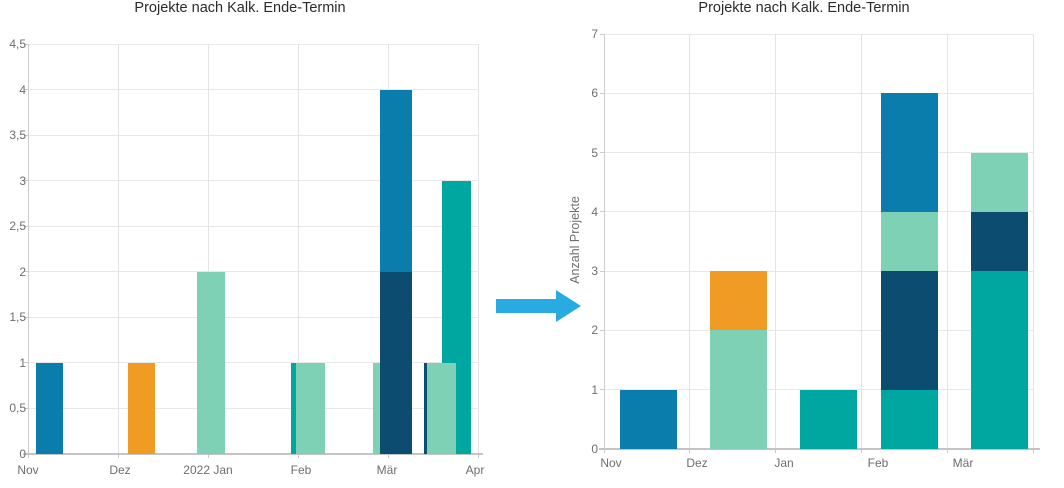  I want to click on column-orange, so click(141, 408).